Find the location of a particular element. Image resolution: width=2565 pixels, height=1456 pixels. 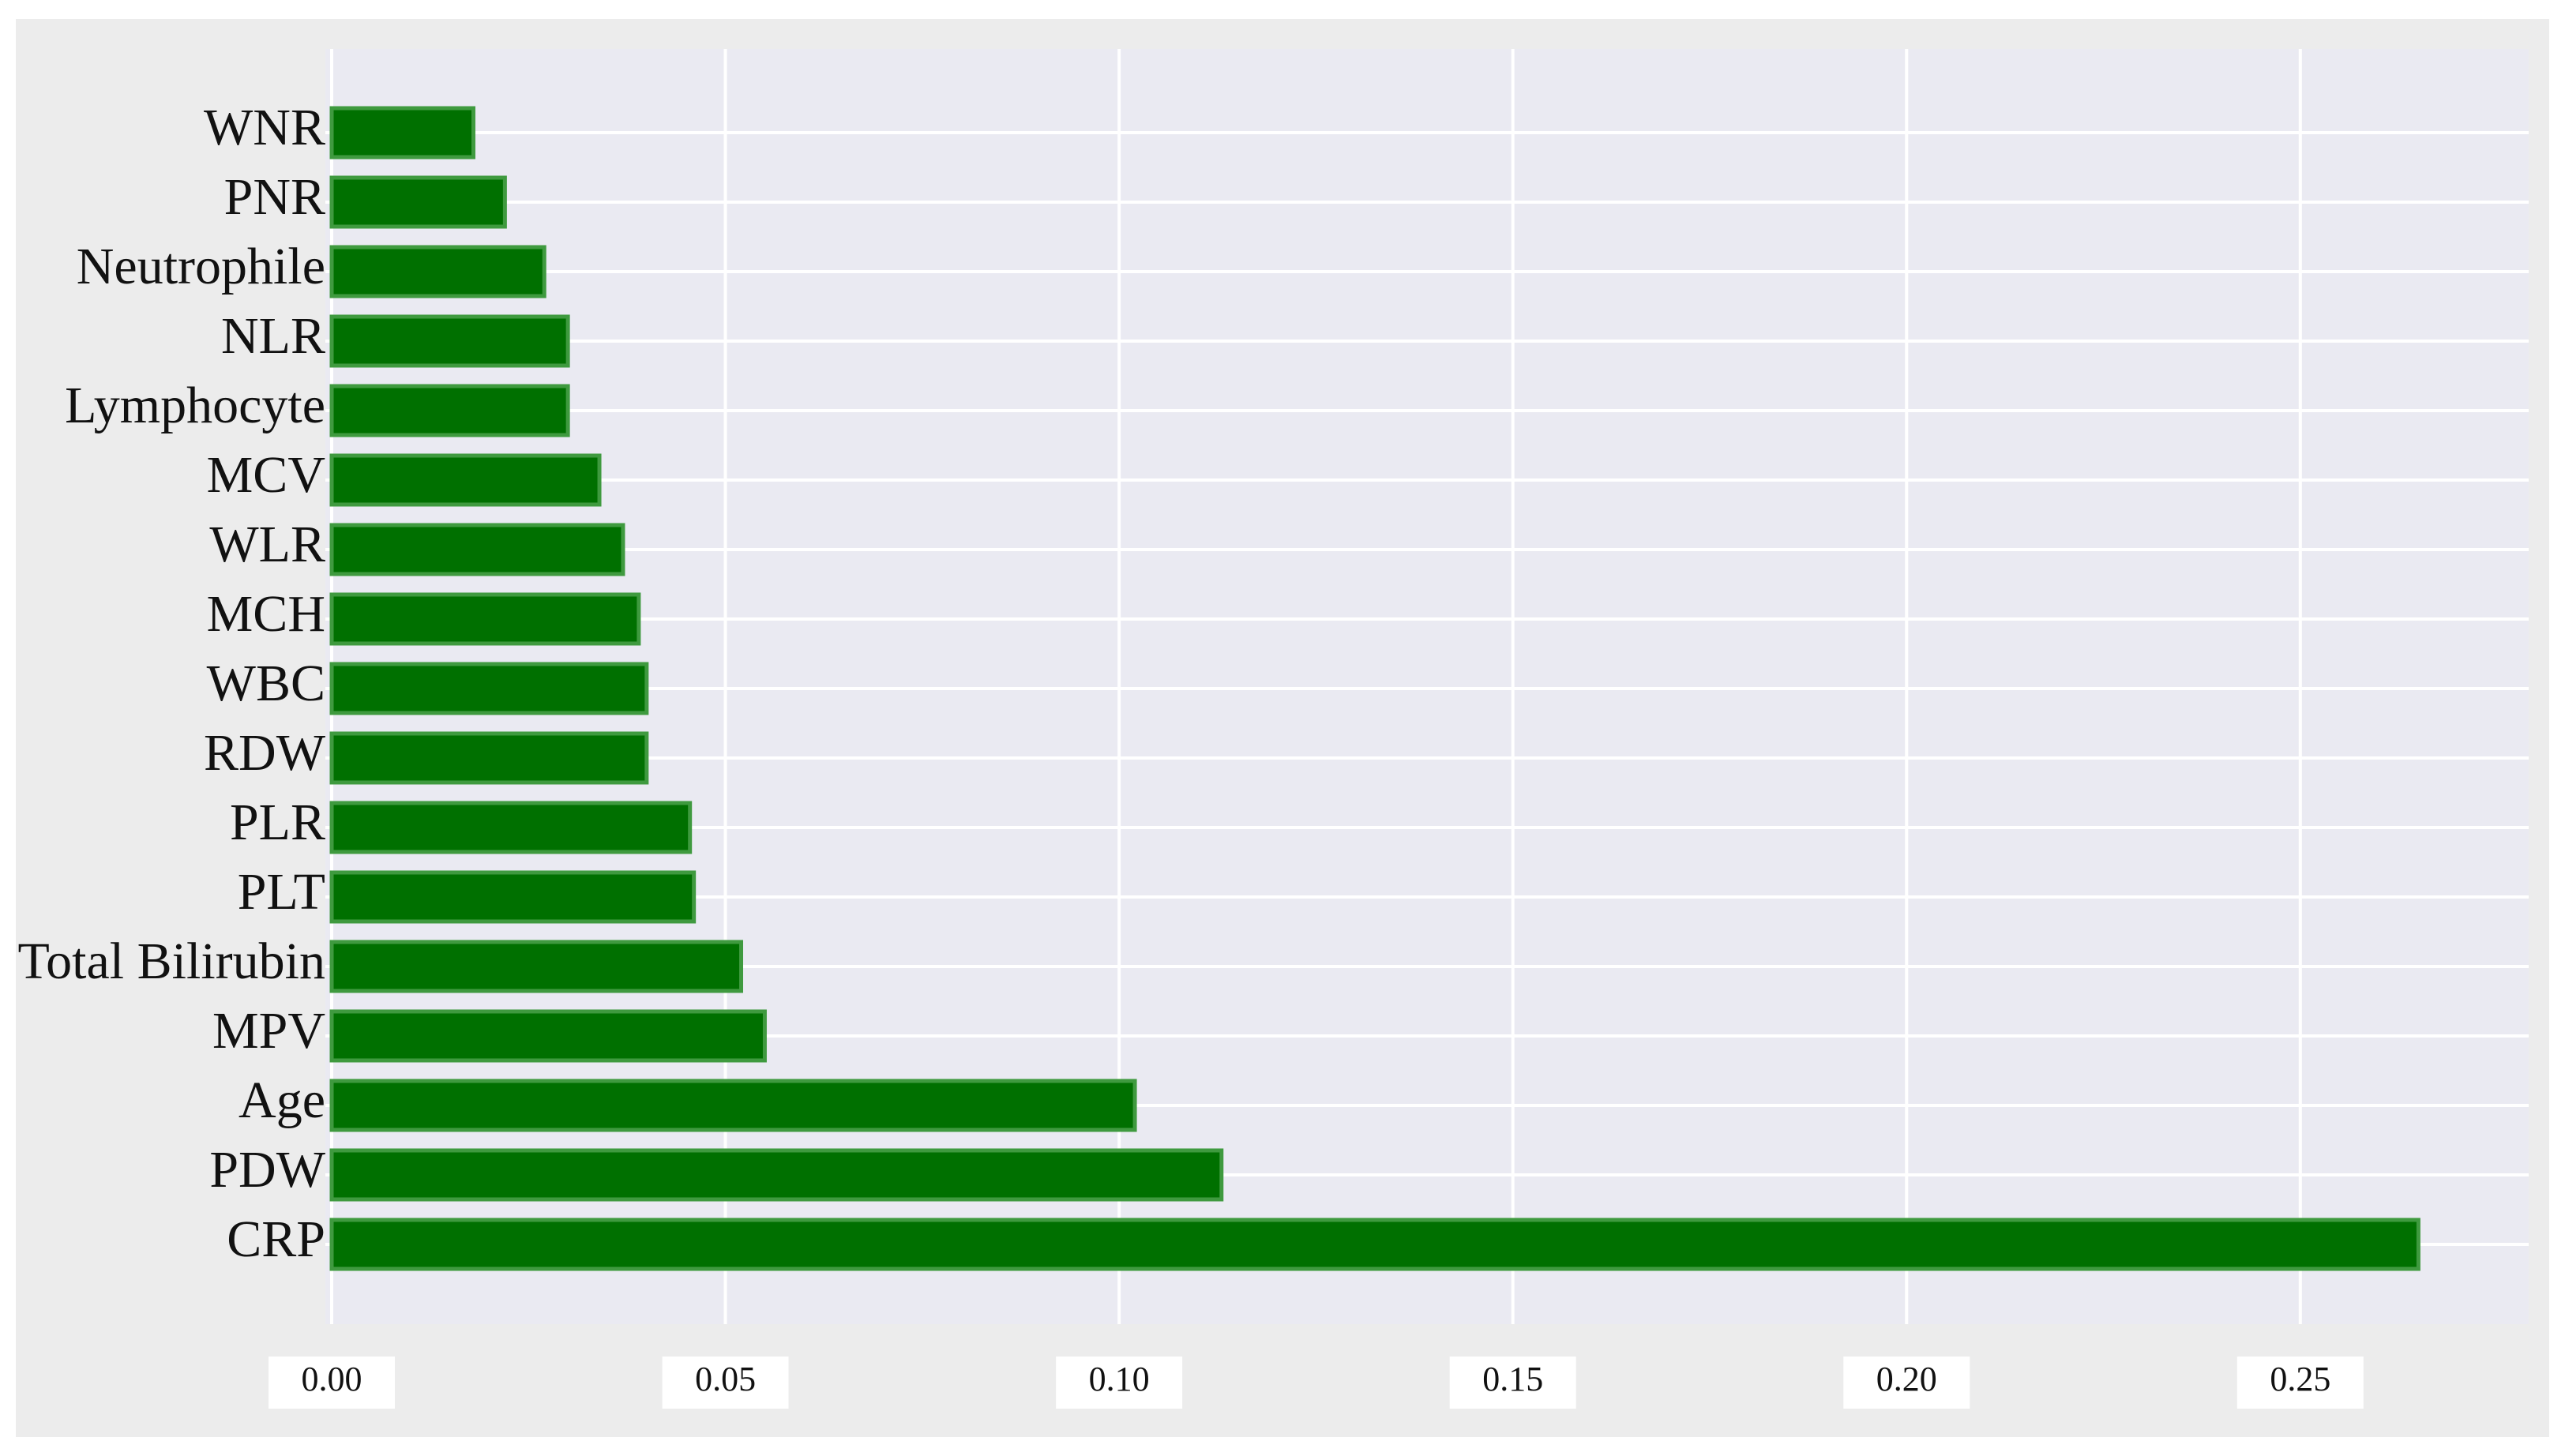

y-tick-label: CRP is located at coordinates (276, 1239).